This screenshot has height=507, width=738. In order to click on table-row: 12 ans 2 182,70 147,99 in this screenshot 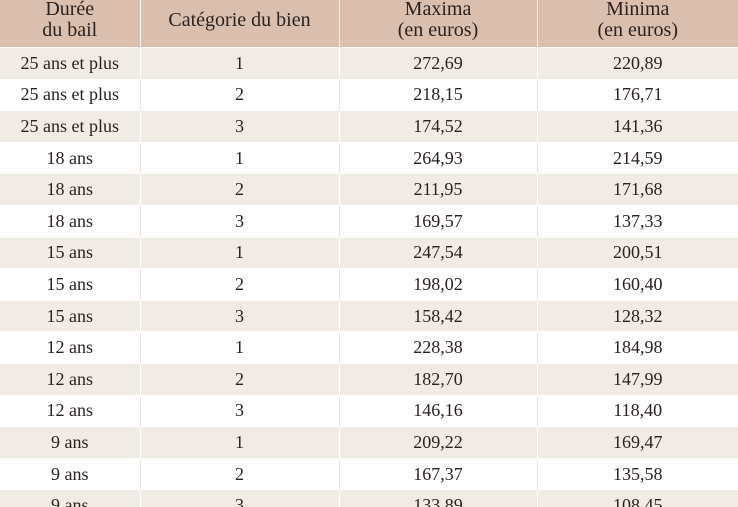, I will do `click(369, 379)`.